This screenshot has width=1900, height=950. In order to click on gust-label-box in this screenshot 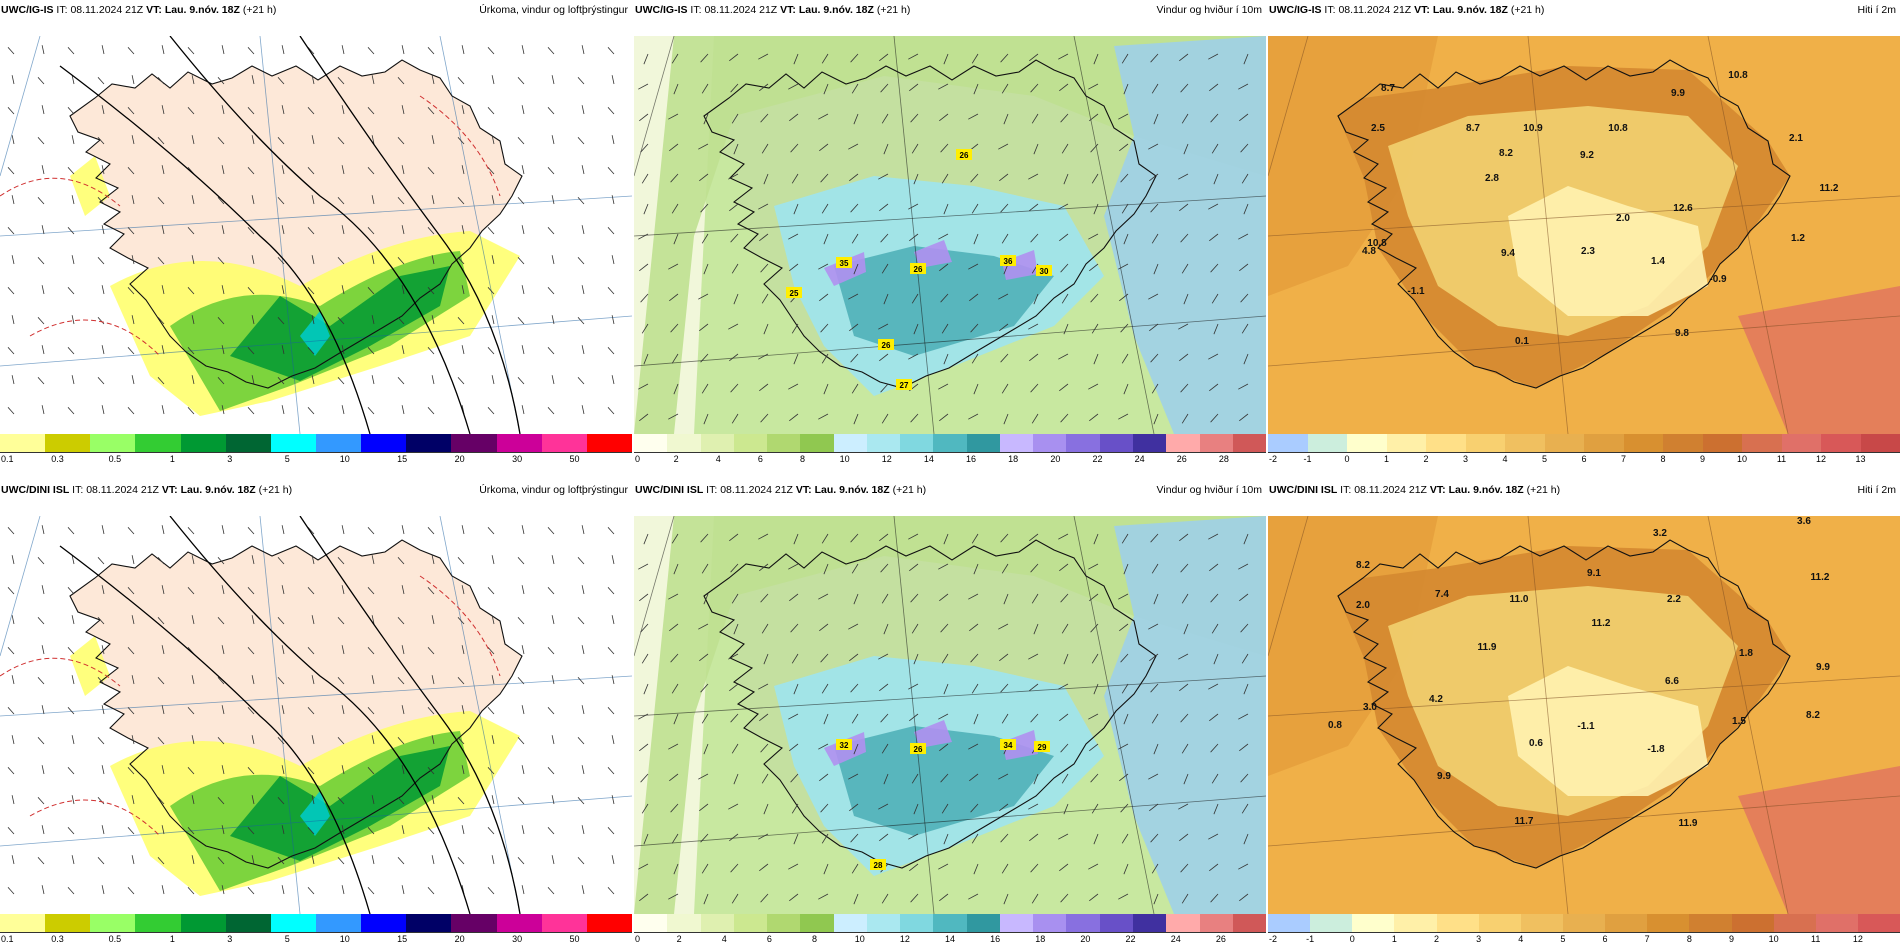, I will do `click(794, 292)`.